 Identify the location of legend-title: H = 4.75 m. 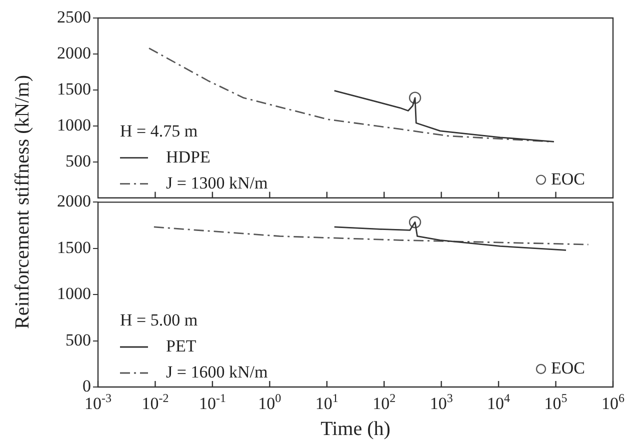
(159, 130).